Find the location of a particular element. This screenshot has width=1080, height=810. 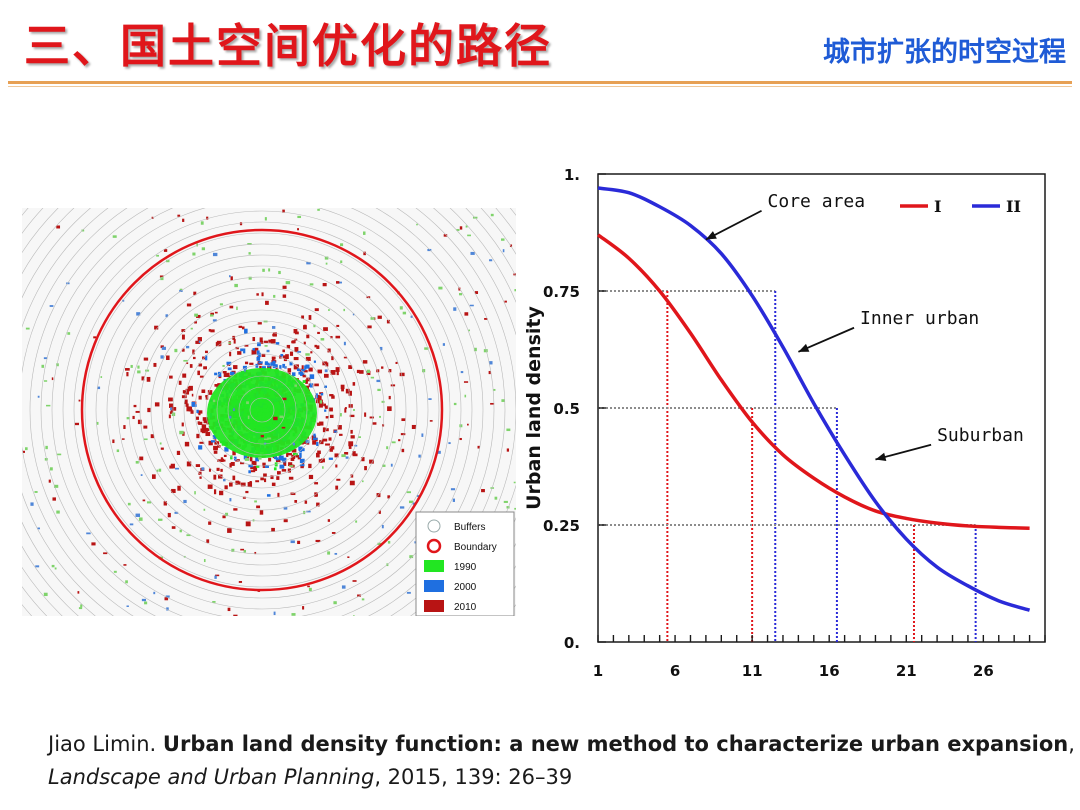

chart-annotation-label: Inner urban is located at coordinates (919, 318).